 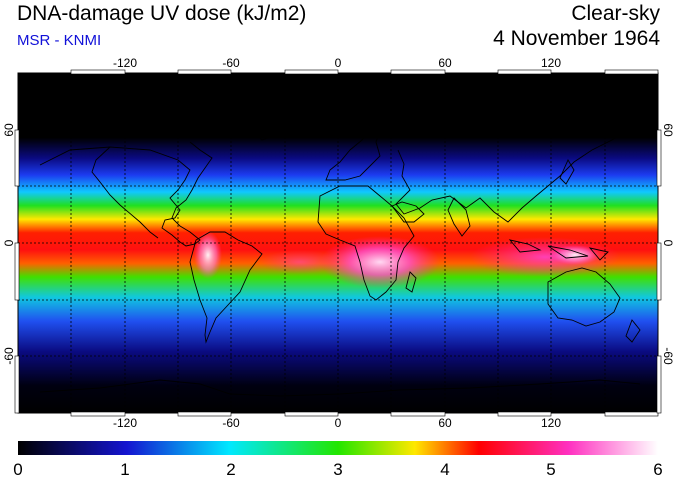 What do you see at coordinates (9, 242) in the screenshot?
I see `lat-tick-left: 0` at bounding box center [9, 242].